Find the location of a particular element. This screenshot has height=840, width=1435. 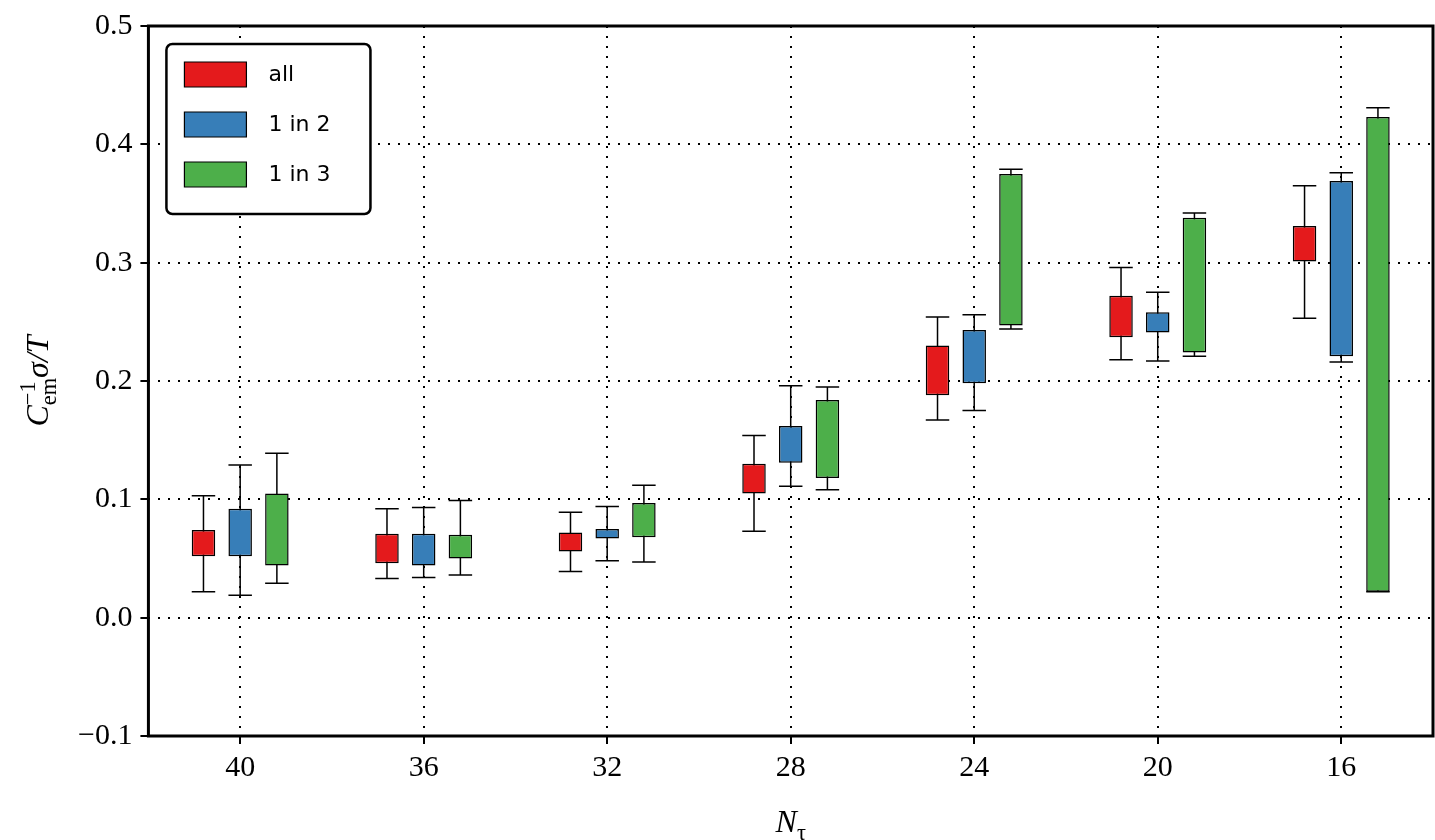

x-tick-label: 16 is located at coordinates (1341, 765).